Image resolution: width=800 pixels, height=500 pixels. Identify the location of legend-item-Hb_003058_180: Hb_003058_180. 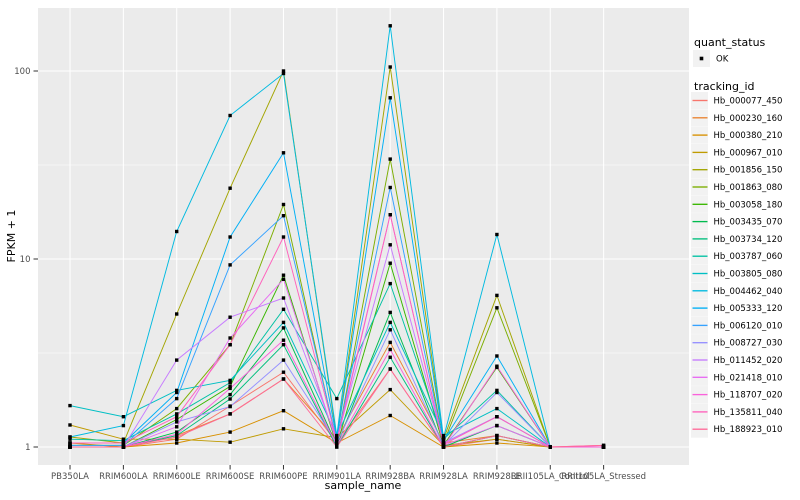
(737, 204).